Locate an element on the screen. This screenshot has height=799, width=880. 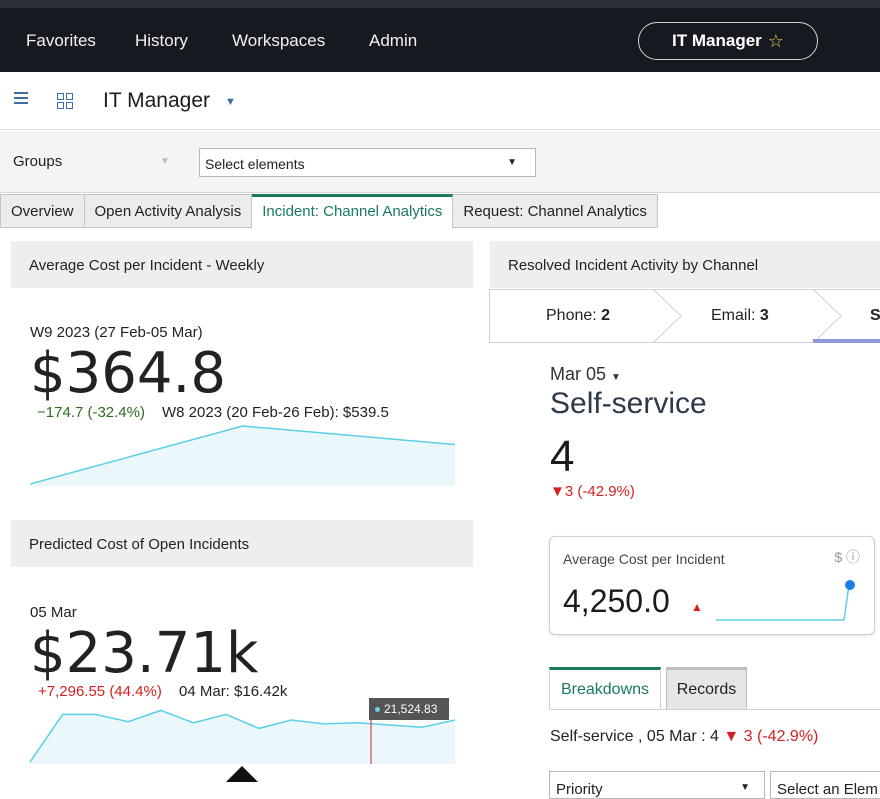
predicted-cost-sparkline is located at coordinates (242, 736).